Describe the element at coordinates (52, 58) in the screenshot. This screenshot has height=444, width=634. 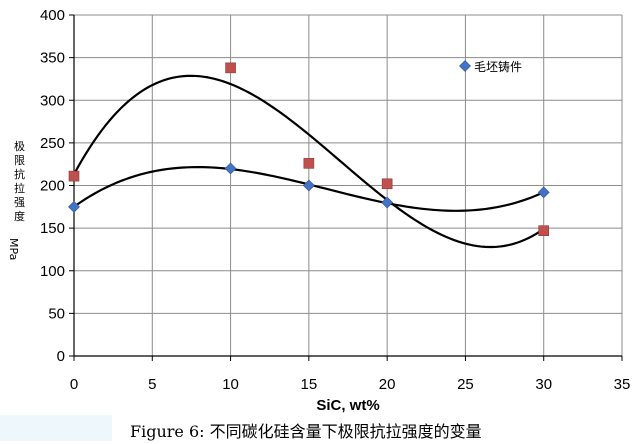
I see `y-tick-label: 350` at that location.